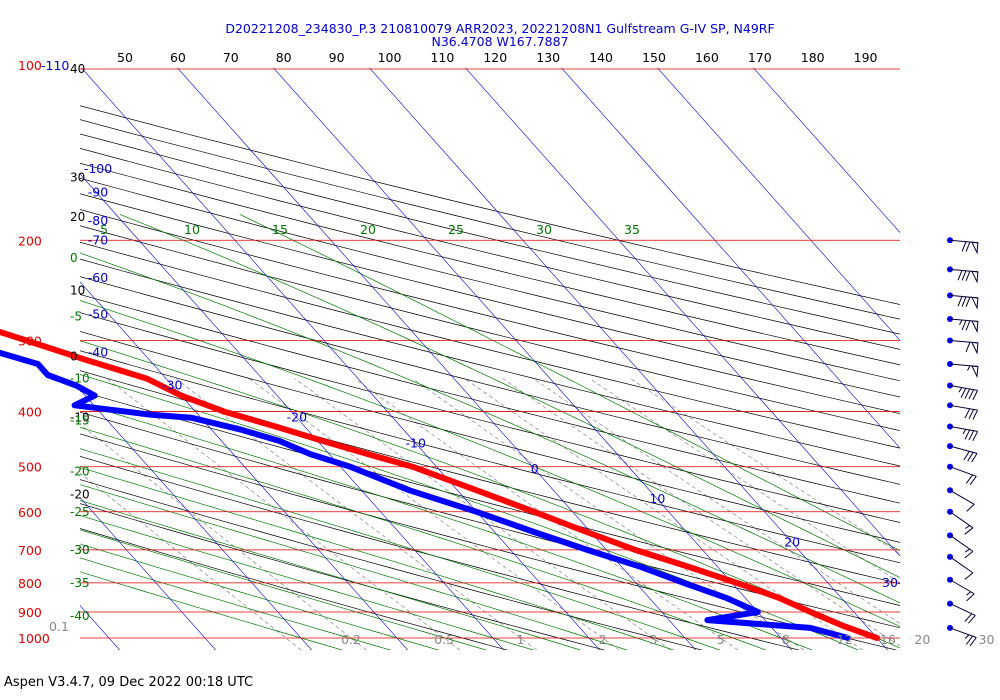  I want to click on isotherm-label: 0, so click(535, 468).